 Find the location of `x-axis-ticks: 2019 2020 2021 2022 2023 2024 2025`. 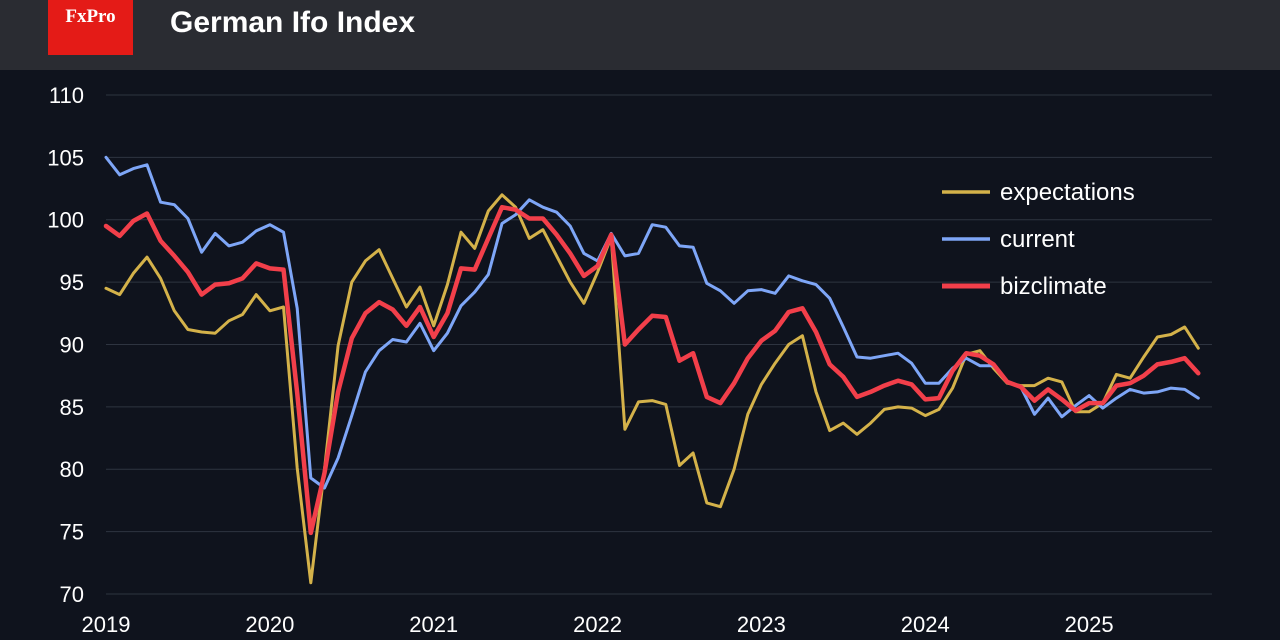

x-axis-ticks: 2019 2020 2021 2022 2023 2024 2025 is located at coordinates (598, 624).